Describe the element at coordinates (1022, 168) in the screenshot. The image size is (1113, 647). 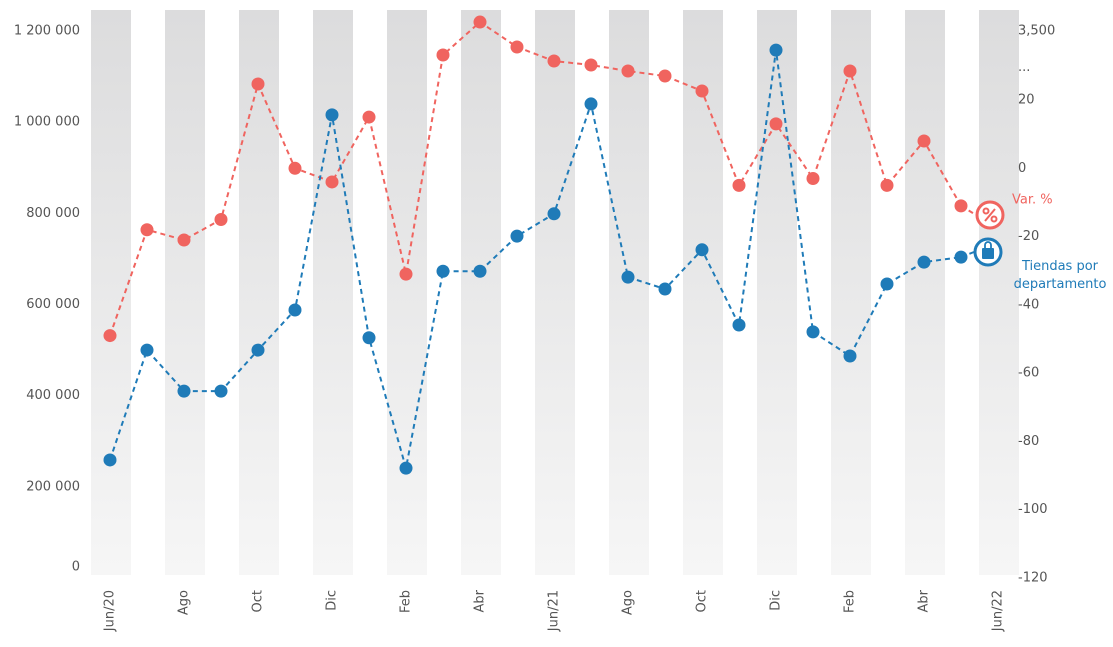
I see `y2-tick-label: 0` at that location.